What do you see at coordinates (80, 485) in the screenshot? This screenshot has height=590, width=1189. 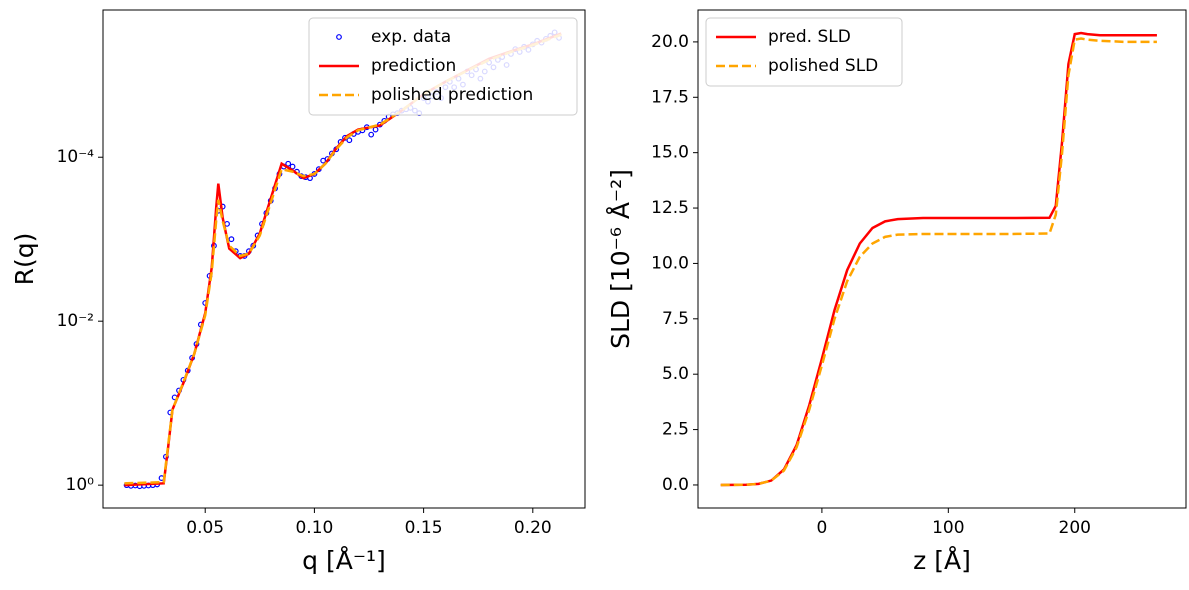 I see `y-tick-label: 10⁰` at bounding box center [80, 485].